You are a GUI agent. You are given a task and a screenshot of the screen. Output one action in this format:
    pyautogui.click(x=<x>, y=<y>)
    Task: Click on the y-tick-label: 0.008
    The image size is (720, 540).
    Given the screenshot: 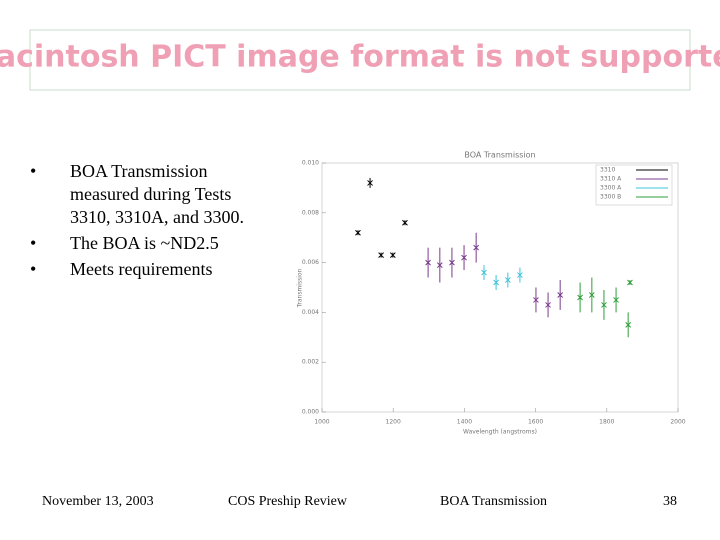 What is the action you would take?
    pyautogui.click(x=310, y=212)
    